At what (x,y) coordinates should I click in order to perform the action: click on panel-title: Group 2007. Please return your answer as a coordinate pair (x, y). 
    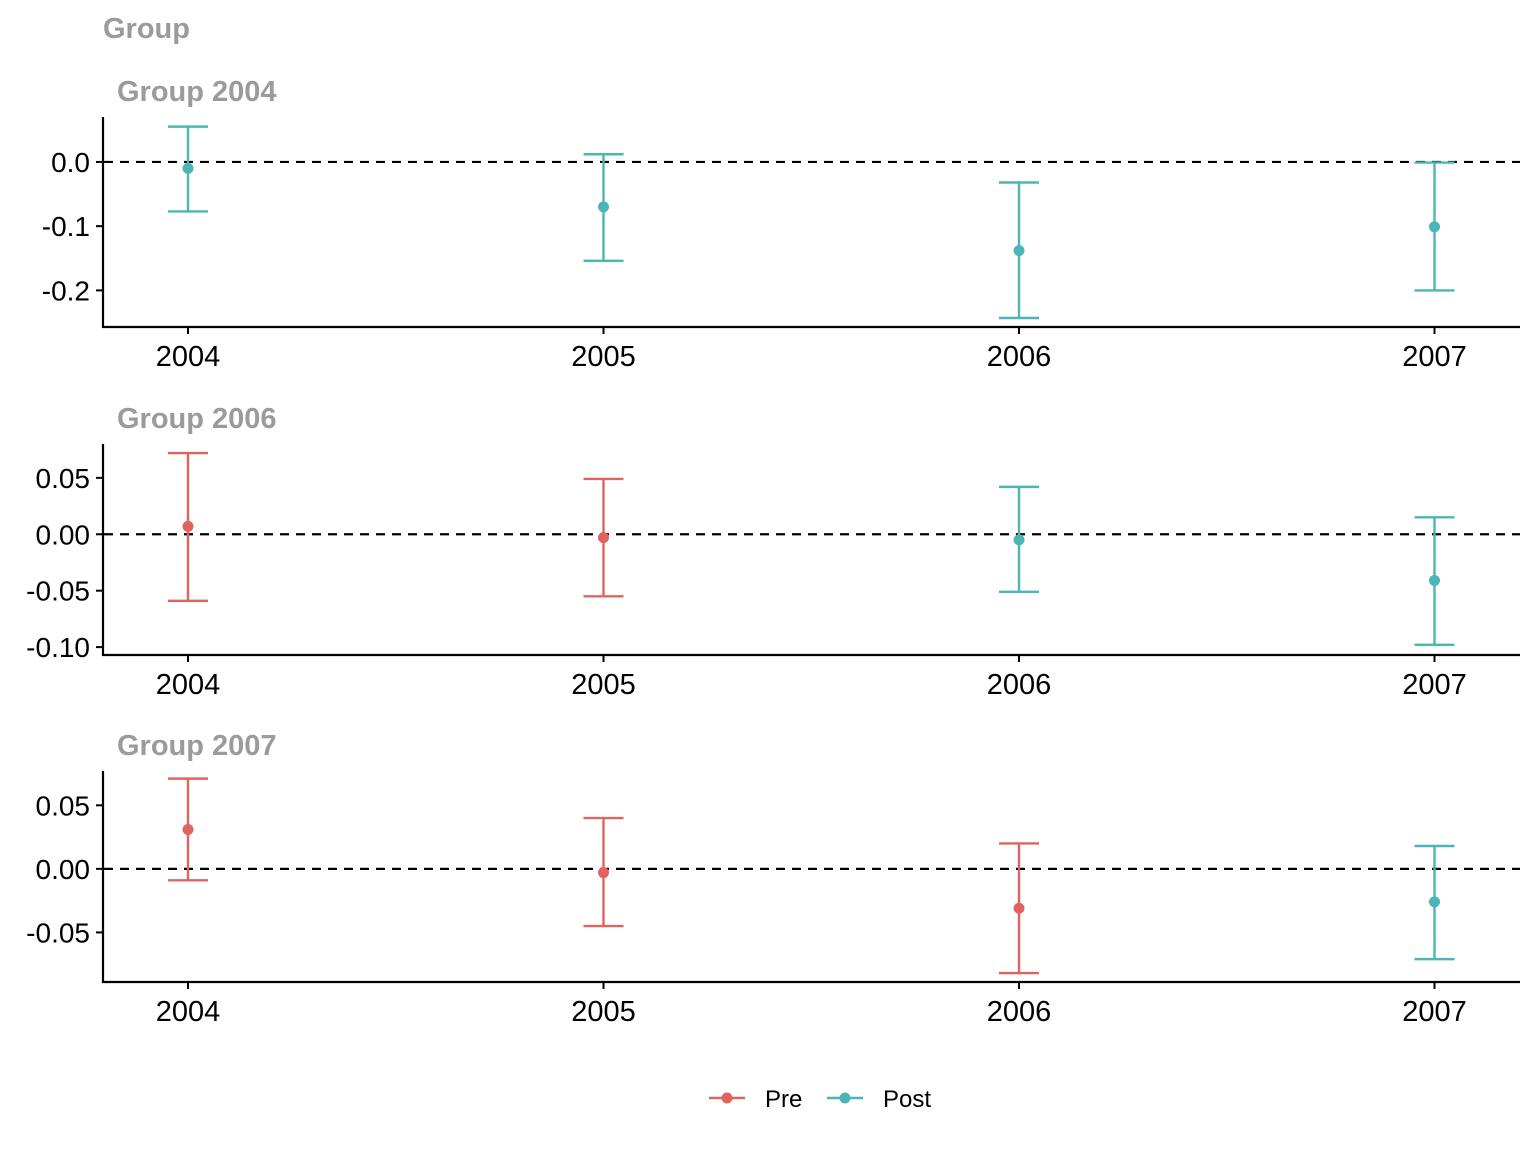
    Looking at the image, I should click on (197, 746).